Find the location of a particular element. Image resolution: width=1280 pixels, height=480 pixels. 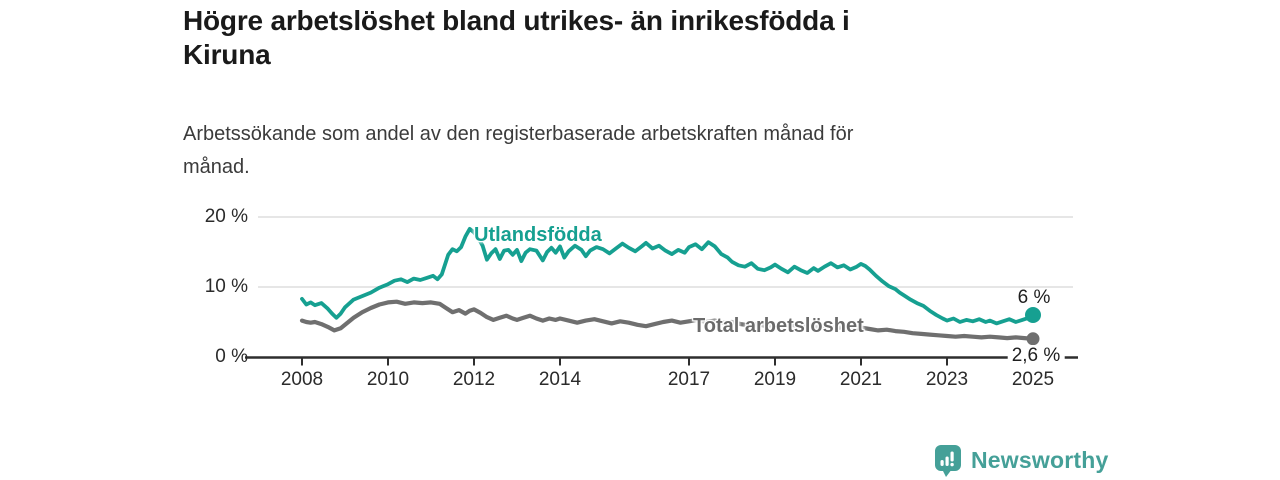

x-axis-tick-label: 2019 is located at coordinates (775, 379).